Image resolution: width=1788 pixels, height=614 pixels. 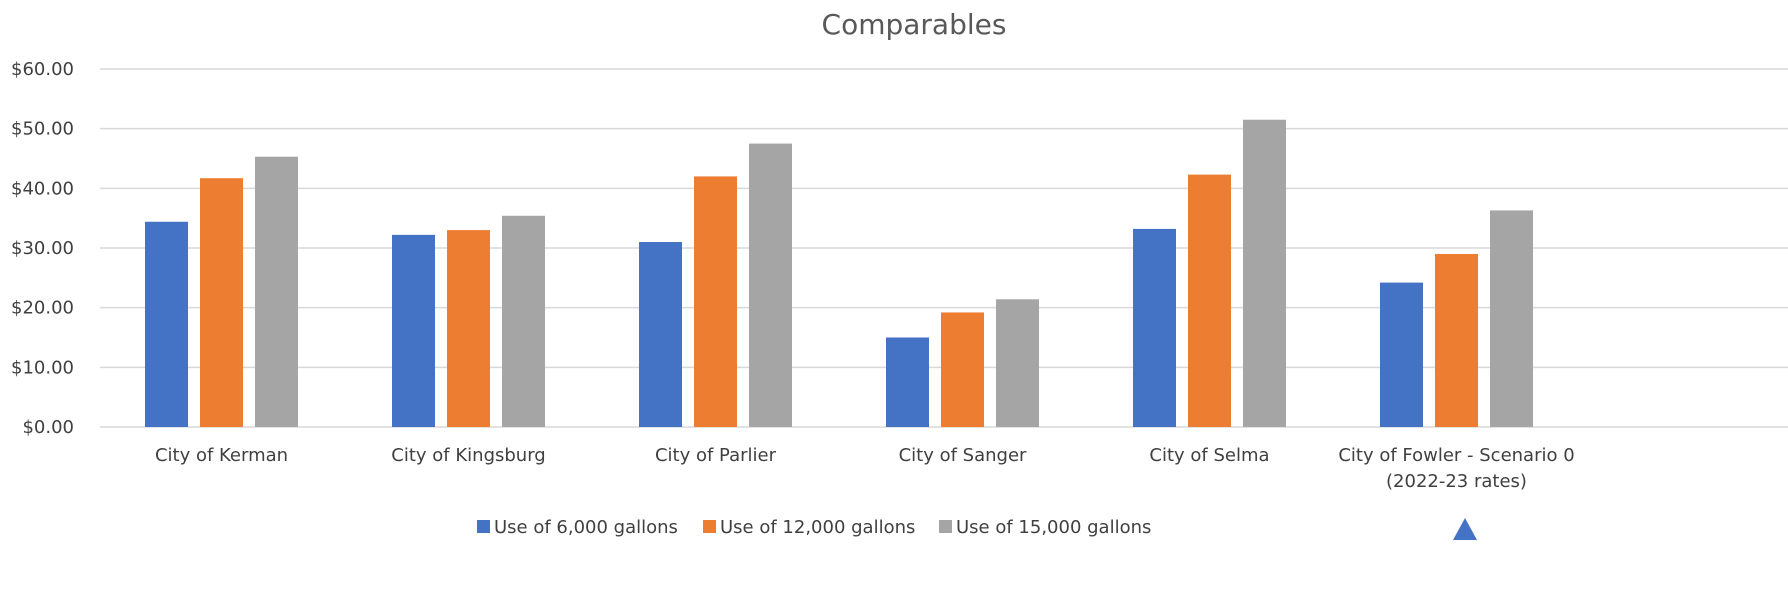 I want to click on x-category-label: City of Parlier, so click(x=716, y=455).